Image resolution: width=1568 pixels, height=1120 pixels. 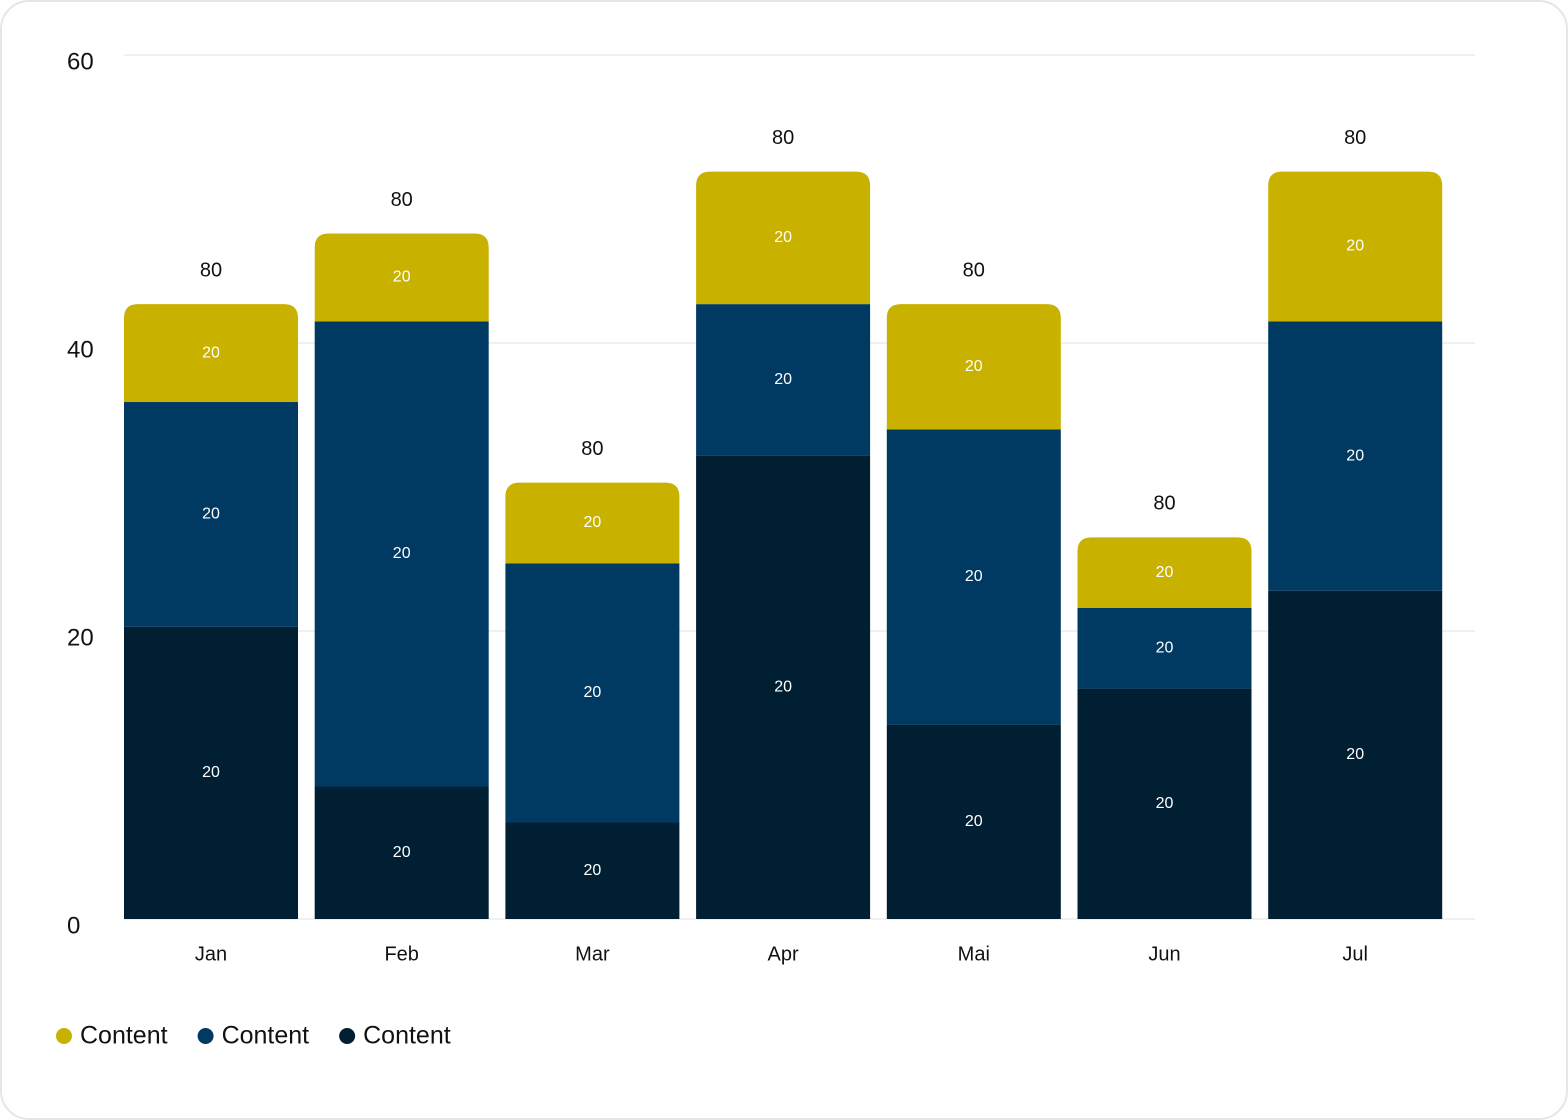 What do you see at coordinates (80, 61) in the screenshot?
I see `y-tick-label: 60` at bounding box center [80, 61].